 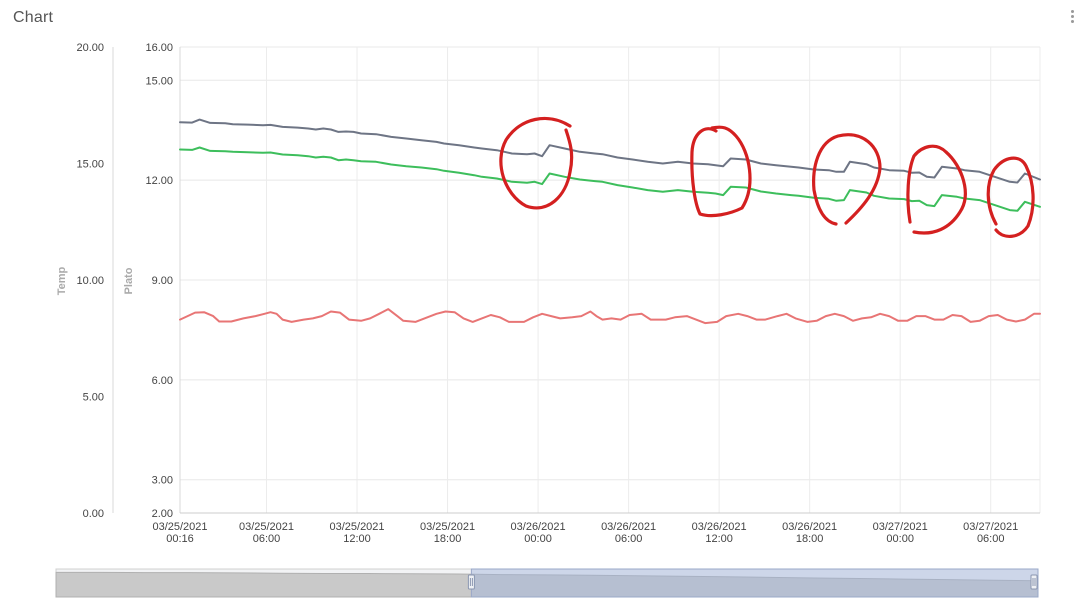 What do you see at coordinates (180, 539) in the screenshot?
I see `x-tick-label-time: 00:16` at bounding box center [180, 539].